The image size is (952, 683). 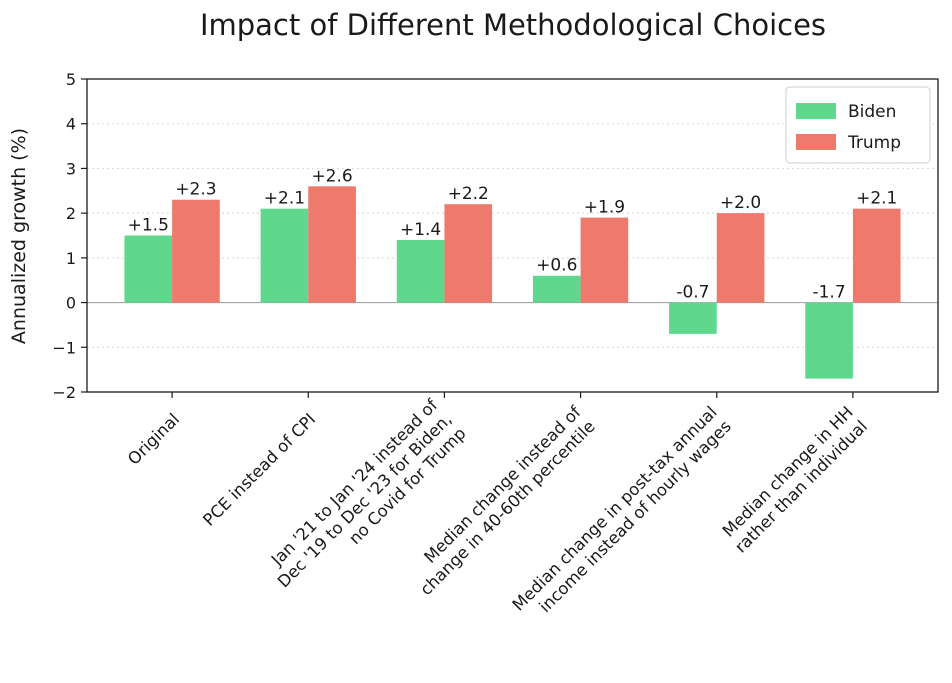 I want to click on x-tick-label-line: PCE instead of CPI, so click(x=259, y=470).